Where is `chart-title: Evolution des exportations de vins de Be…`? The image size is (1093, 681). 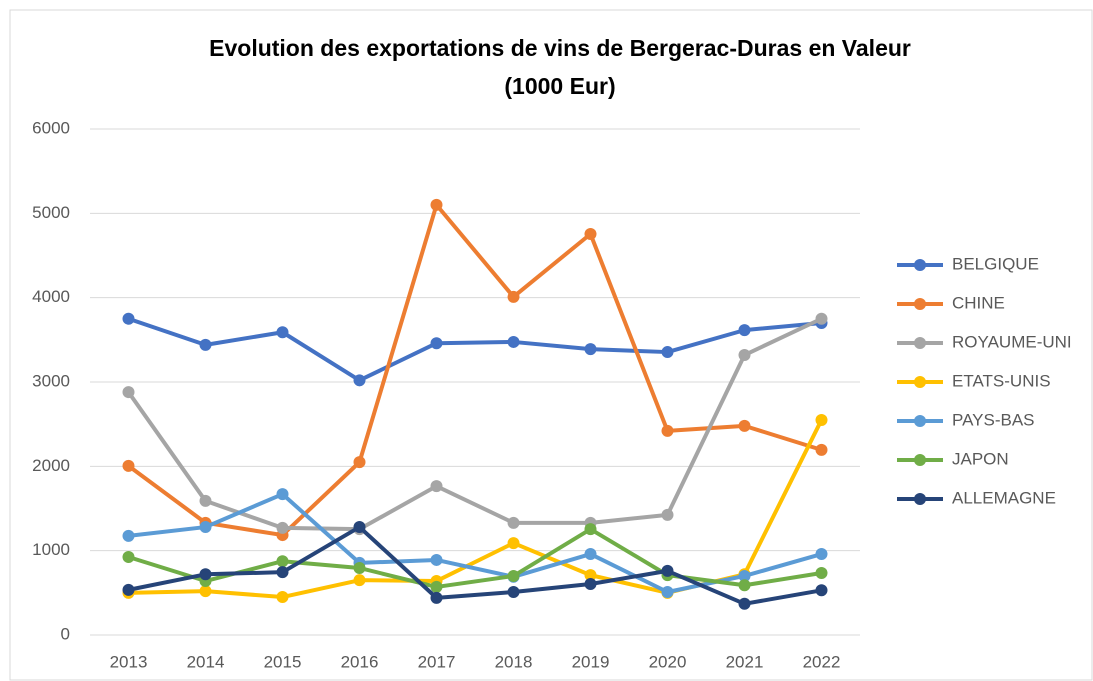
chart-title: Evolution des exportations de vins de Be… is located at coordinates (560, 48).